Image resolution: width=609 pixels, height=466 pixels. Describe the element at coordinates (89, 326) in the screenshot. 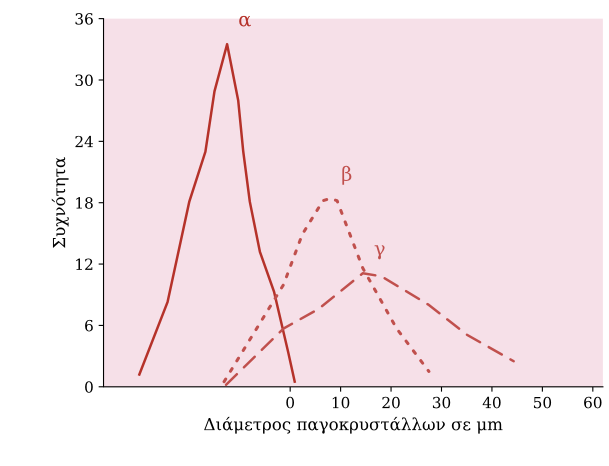

I see `y-tick-label: 6` at that location.